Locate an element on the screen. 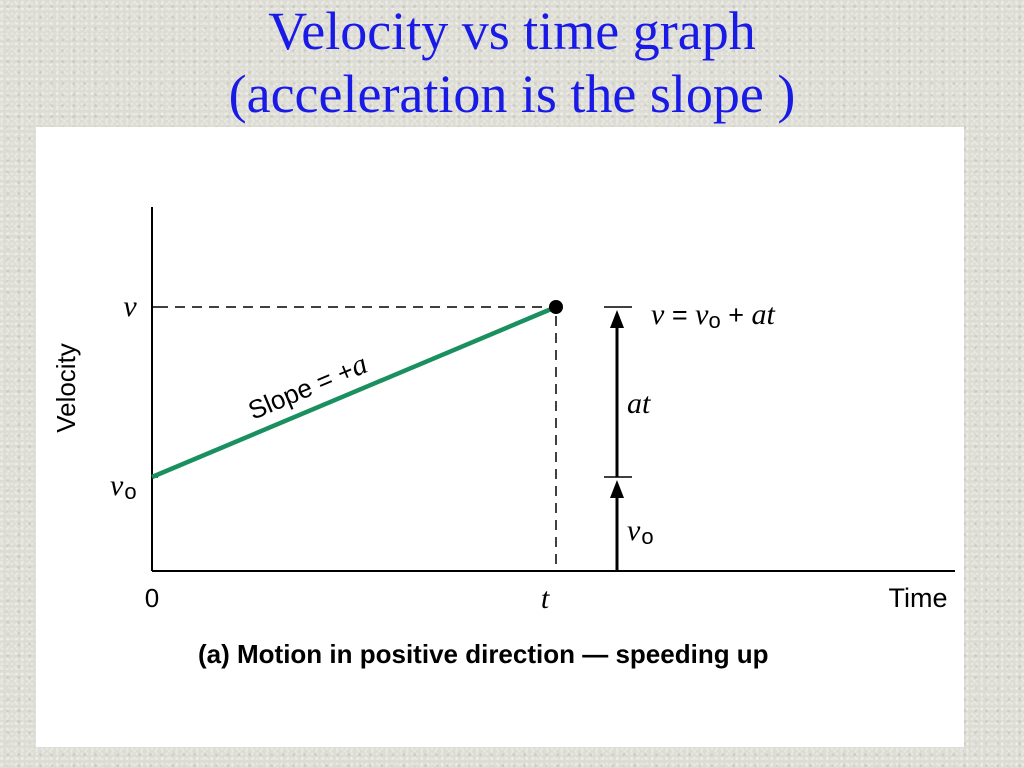  v0-arrow-head is located at coordinates (617, 489).